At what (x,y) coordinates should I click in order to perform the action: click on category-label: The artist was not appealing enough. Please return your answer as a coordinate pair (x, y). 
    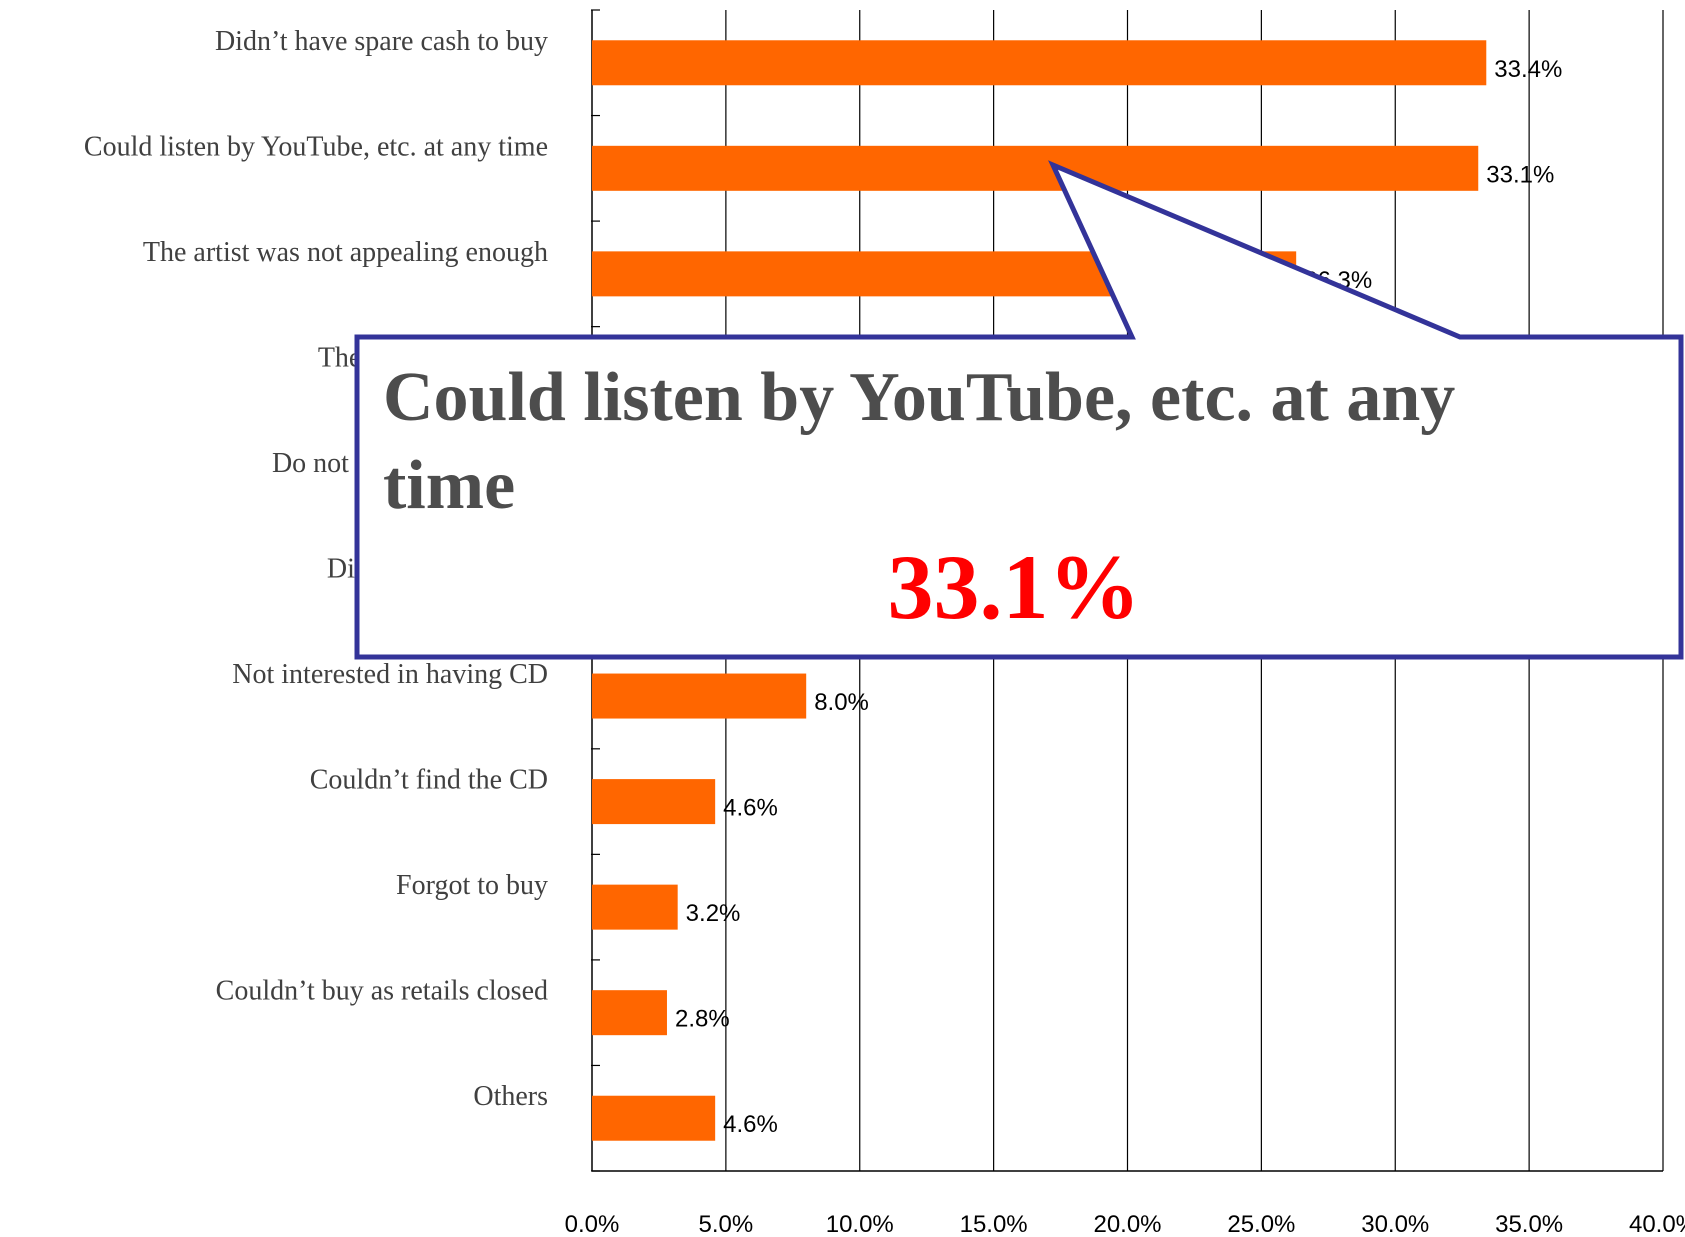
    Looking at the image, I should click on (345, 252).